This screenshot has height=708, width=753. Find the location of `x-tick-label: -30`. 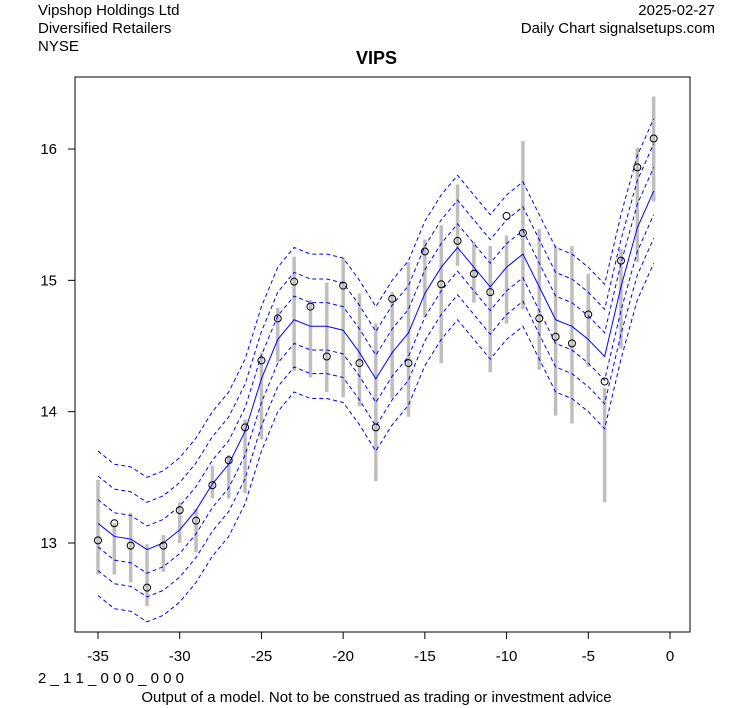

x-tick-label: -30 is located at coordinates (180, 656).